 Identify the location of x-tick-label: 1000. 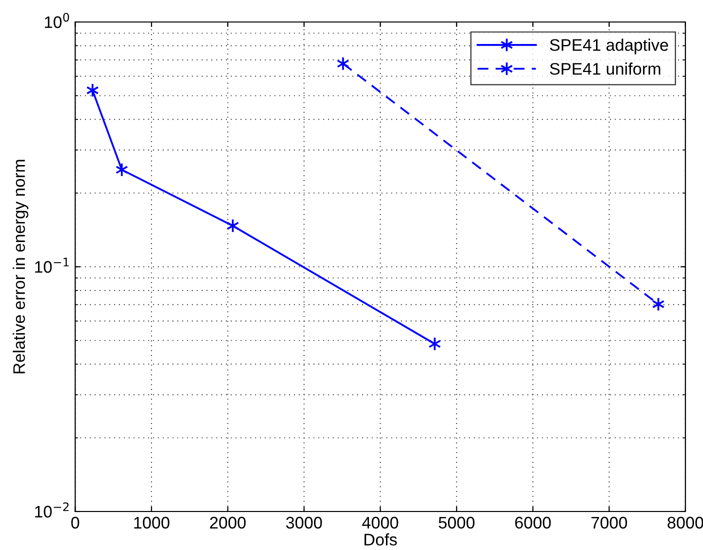
(152, 522).